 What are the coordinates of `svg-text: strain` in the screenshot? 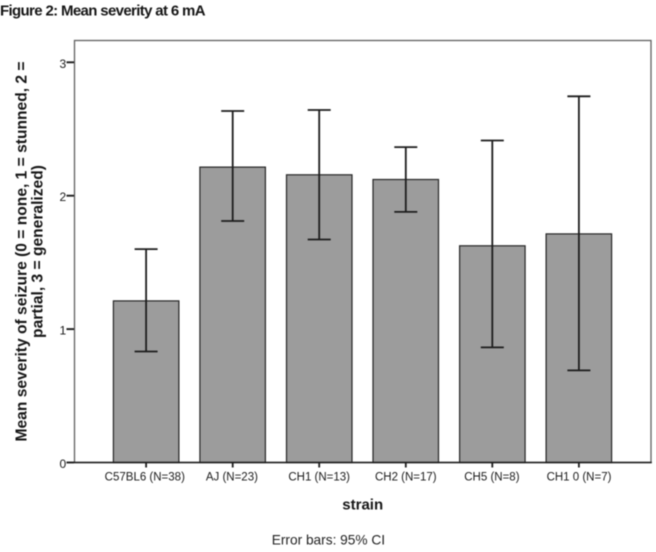 It's located at (362, 505).